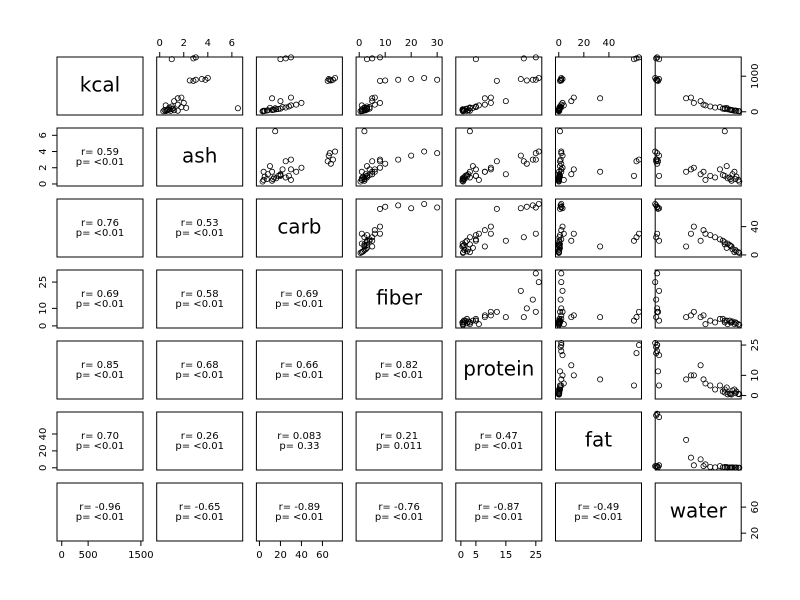  I want to click on correlation-r: r= 0.53, so click(200, 223).